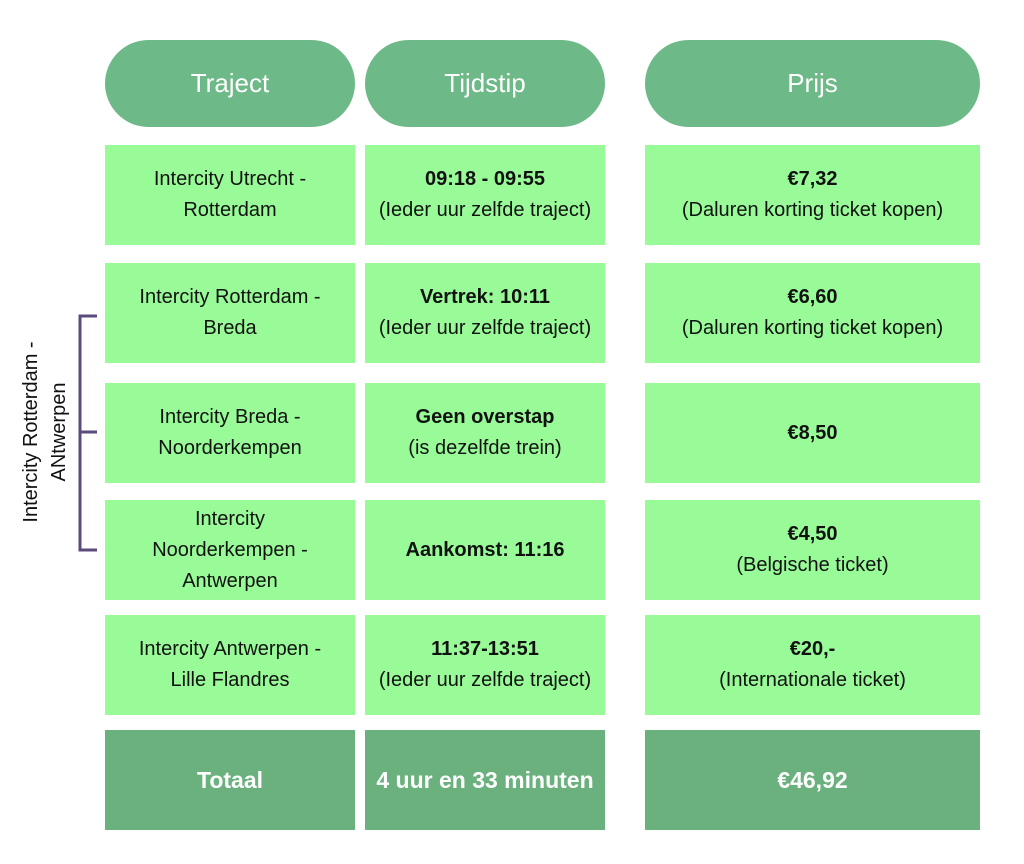 The width and height of the screenshot is (1024, 864). What do you see at coordinates (230, 665) in the screenshot?
I see `table-cell: Intercity Antwerpen - Lille Flandres` at bounding box center [230, 665].